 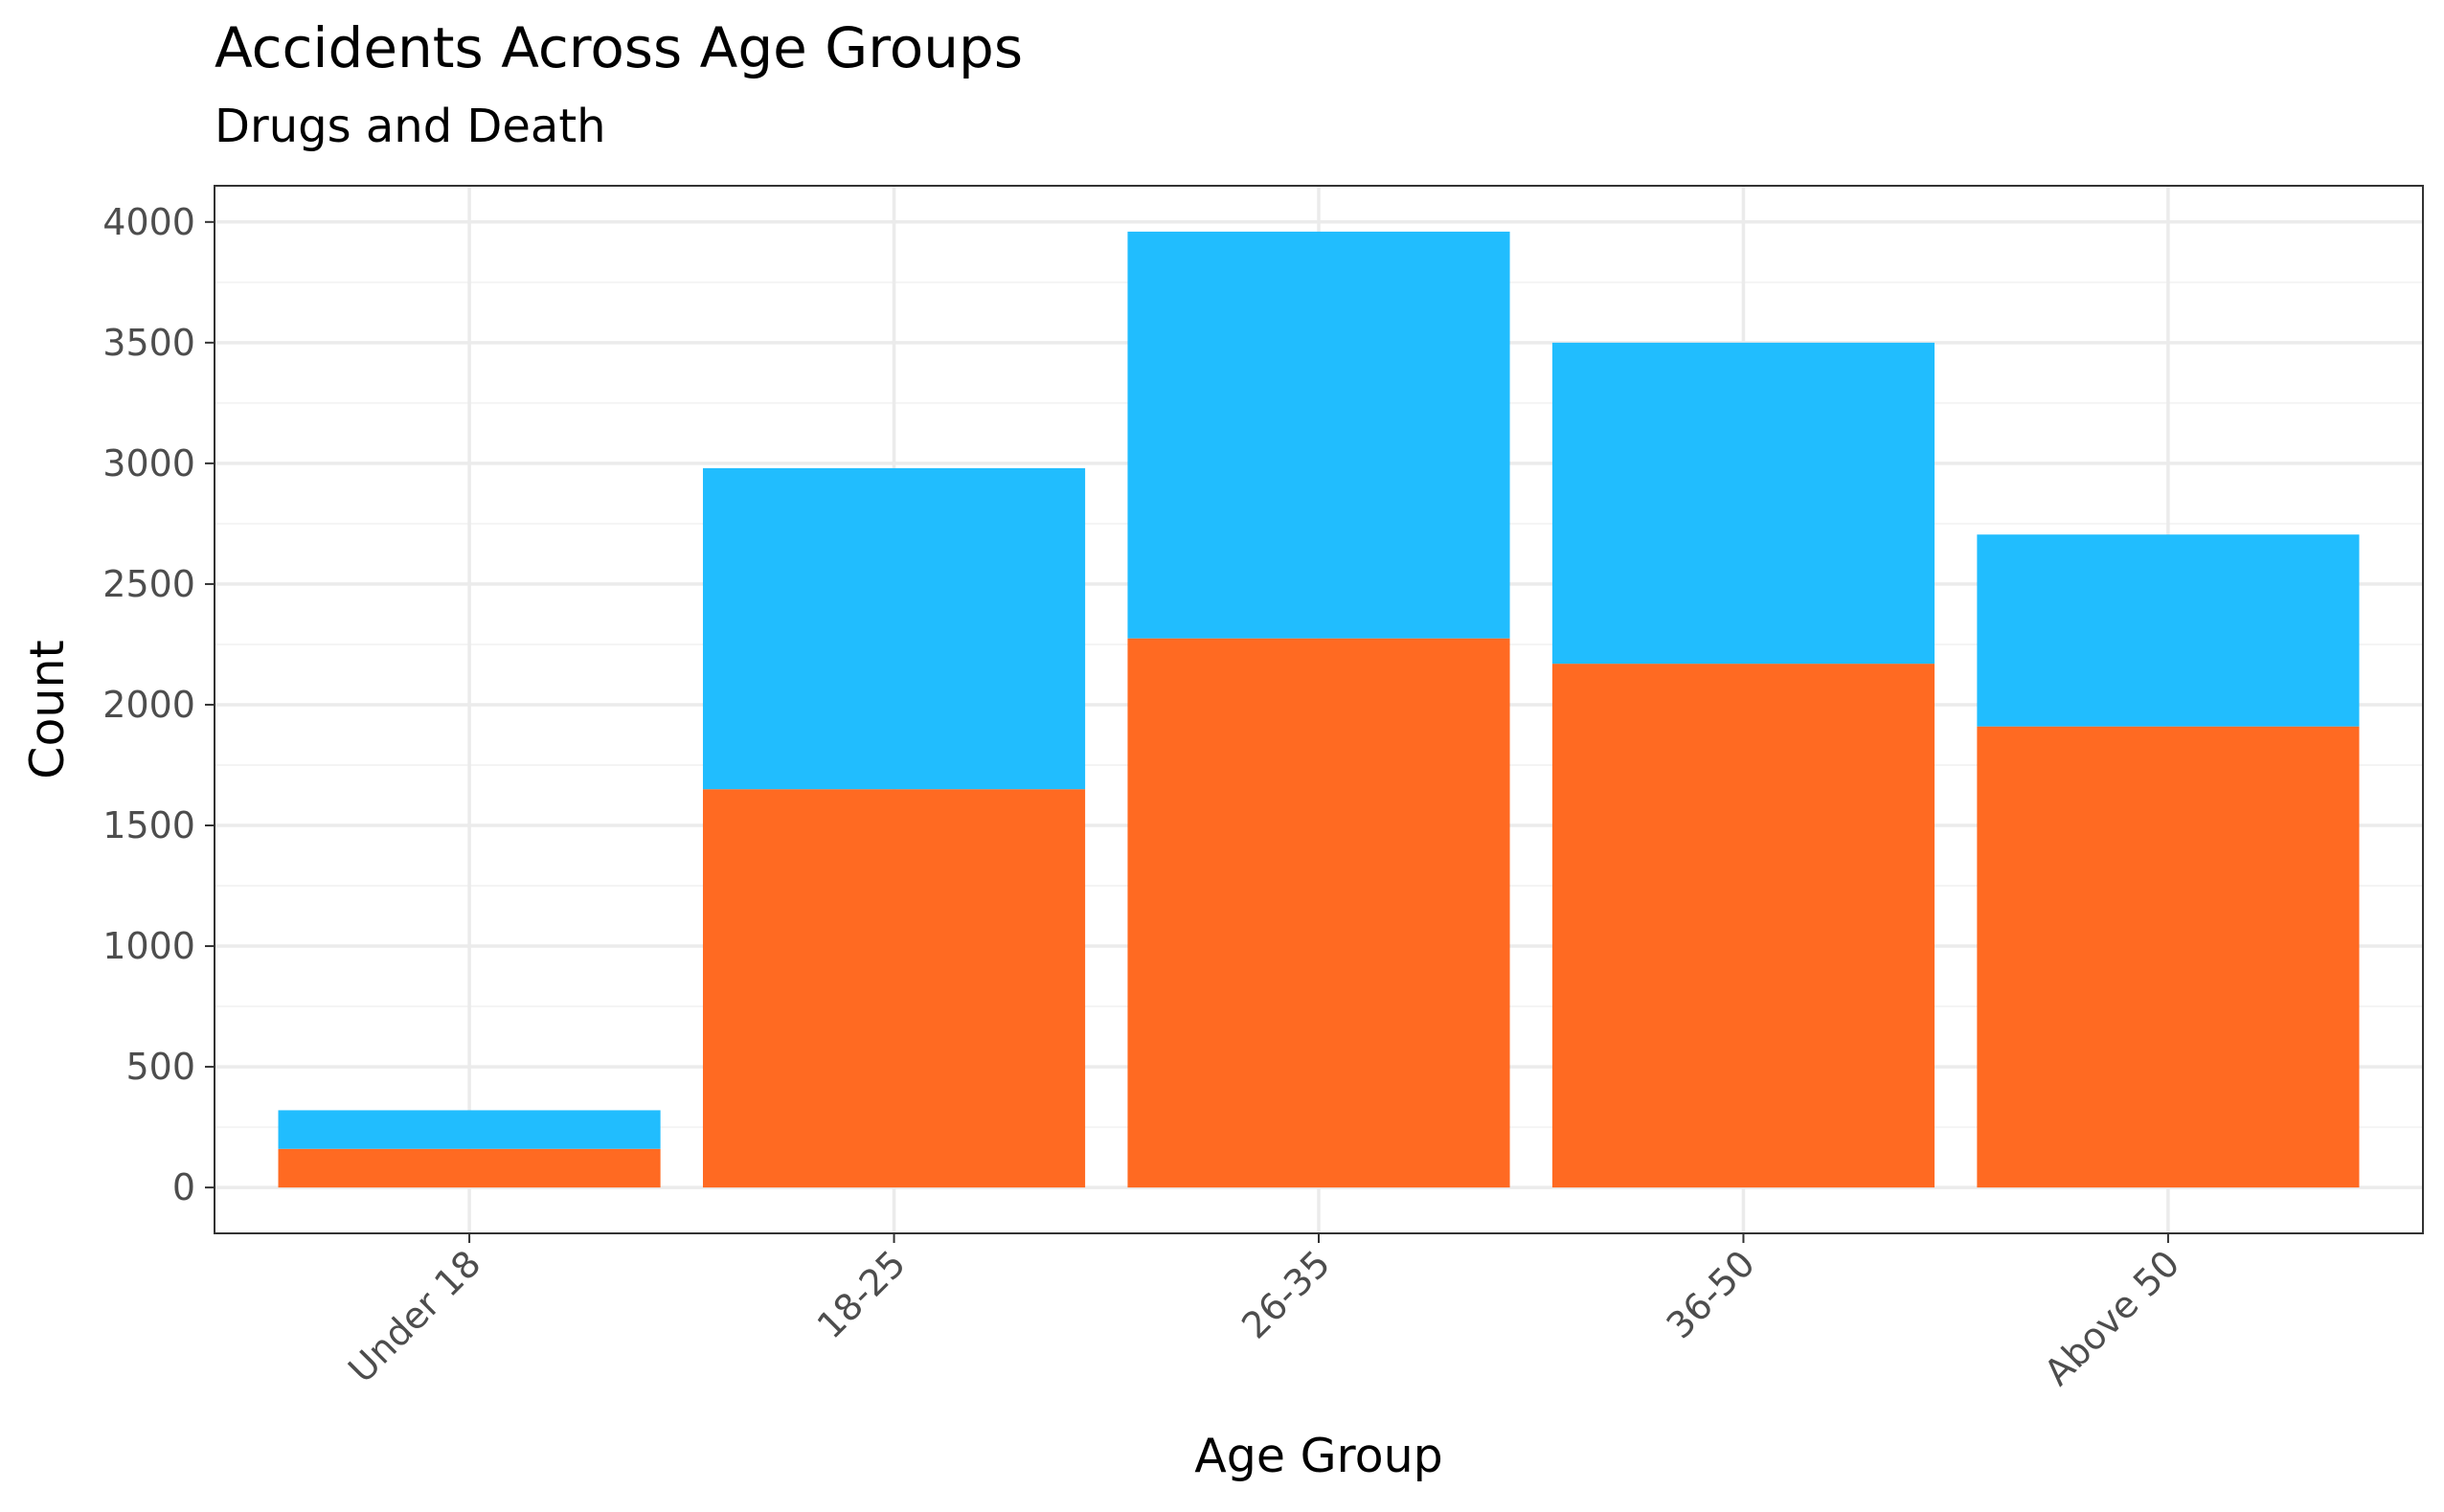 What do you see at coordinates (148, 705) in the screenshot?
I see `y-tick-label: 2000` at bounding box center [148, 705].